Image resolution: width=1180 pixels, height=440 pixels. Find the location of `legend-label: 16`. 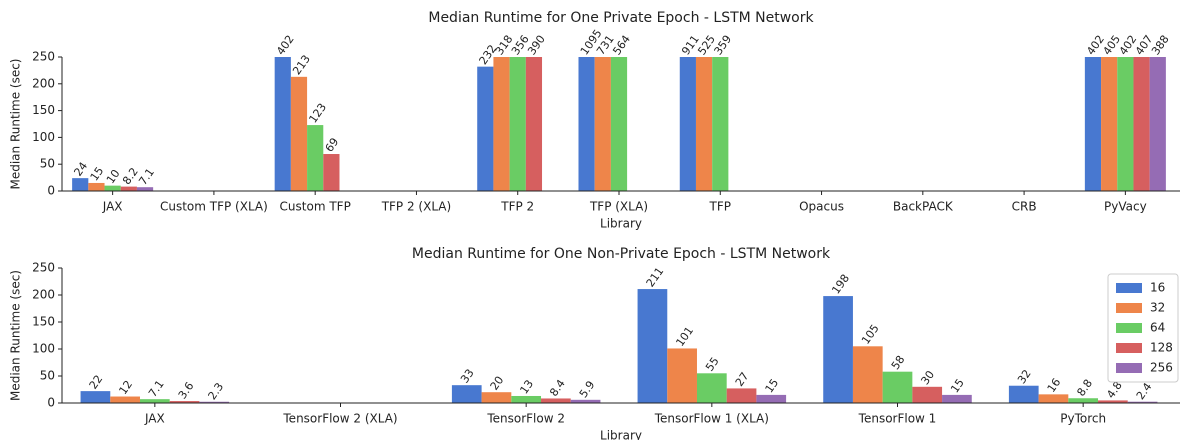

legend-label: 16 is located at coordinates (1157, 288).